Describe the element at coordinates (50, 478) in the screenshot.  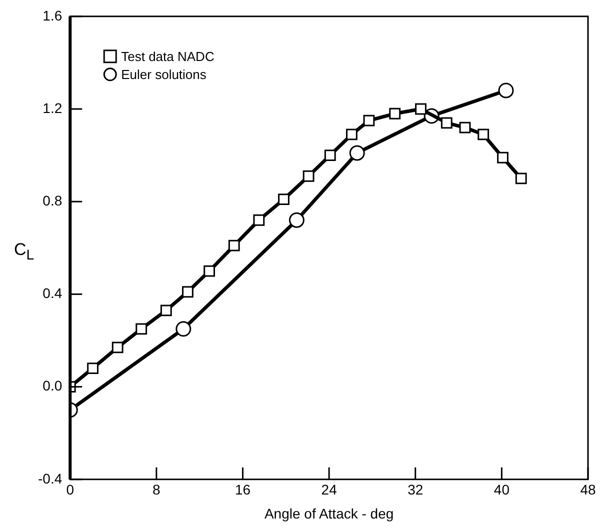
I see `y-tick-label: -0.4` at that location.